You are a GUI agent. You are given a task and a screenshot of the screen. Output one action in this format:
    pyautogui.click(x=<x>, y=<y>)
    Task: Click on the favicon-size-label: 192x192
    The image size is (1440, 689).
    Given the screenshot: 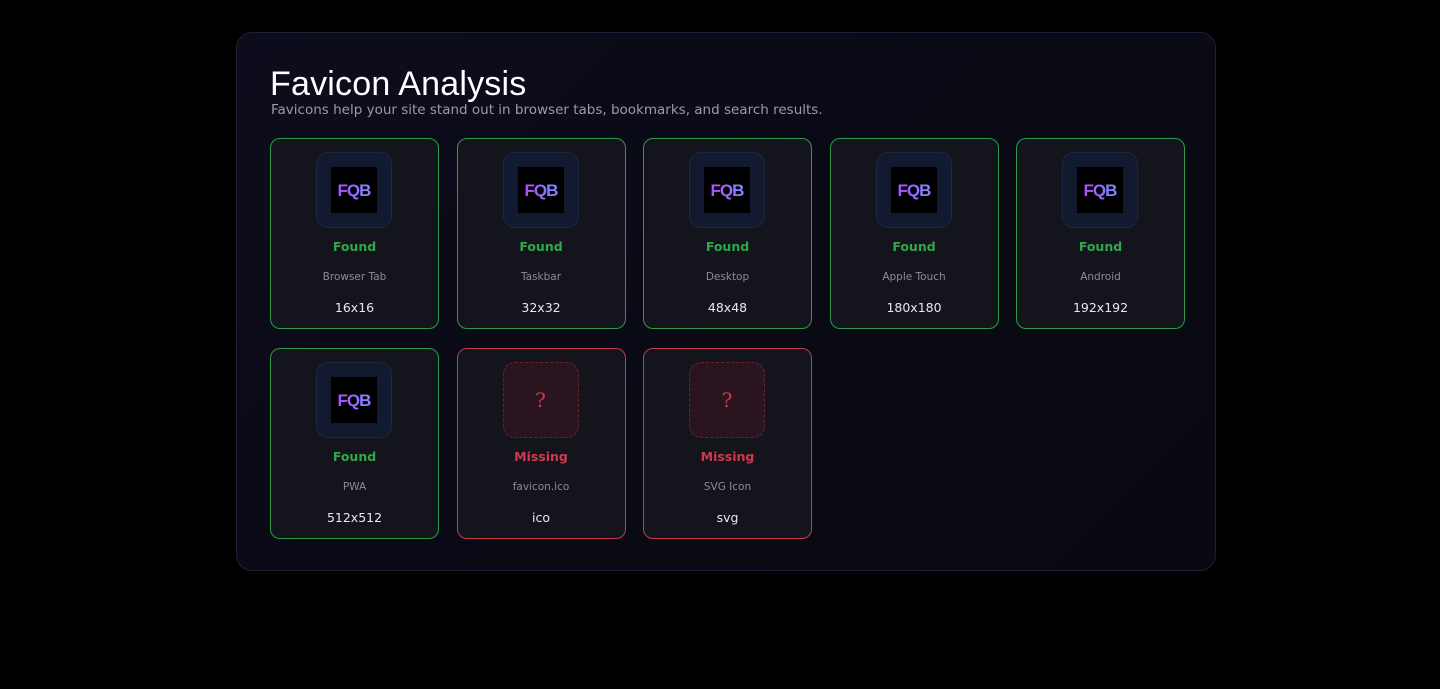 What is the action you would take?
    pyautogui.click(x=1100, y=307)
    